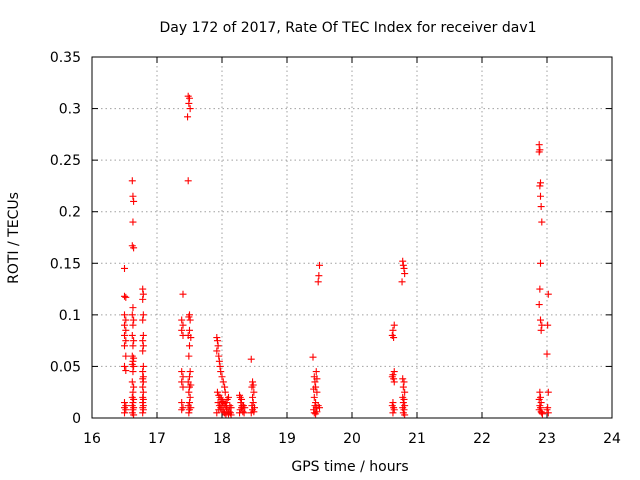  Describe the element at coordinates (547, 439) in the screenshot. I see `x-tick-label: 23` at that location.